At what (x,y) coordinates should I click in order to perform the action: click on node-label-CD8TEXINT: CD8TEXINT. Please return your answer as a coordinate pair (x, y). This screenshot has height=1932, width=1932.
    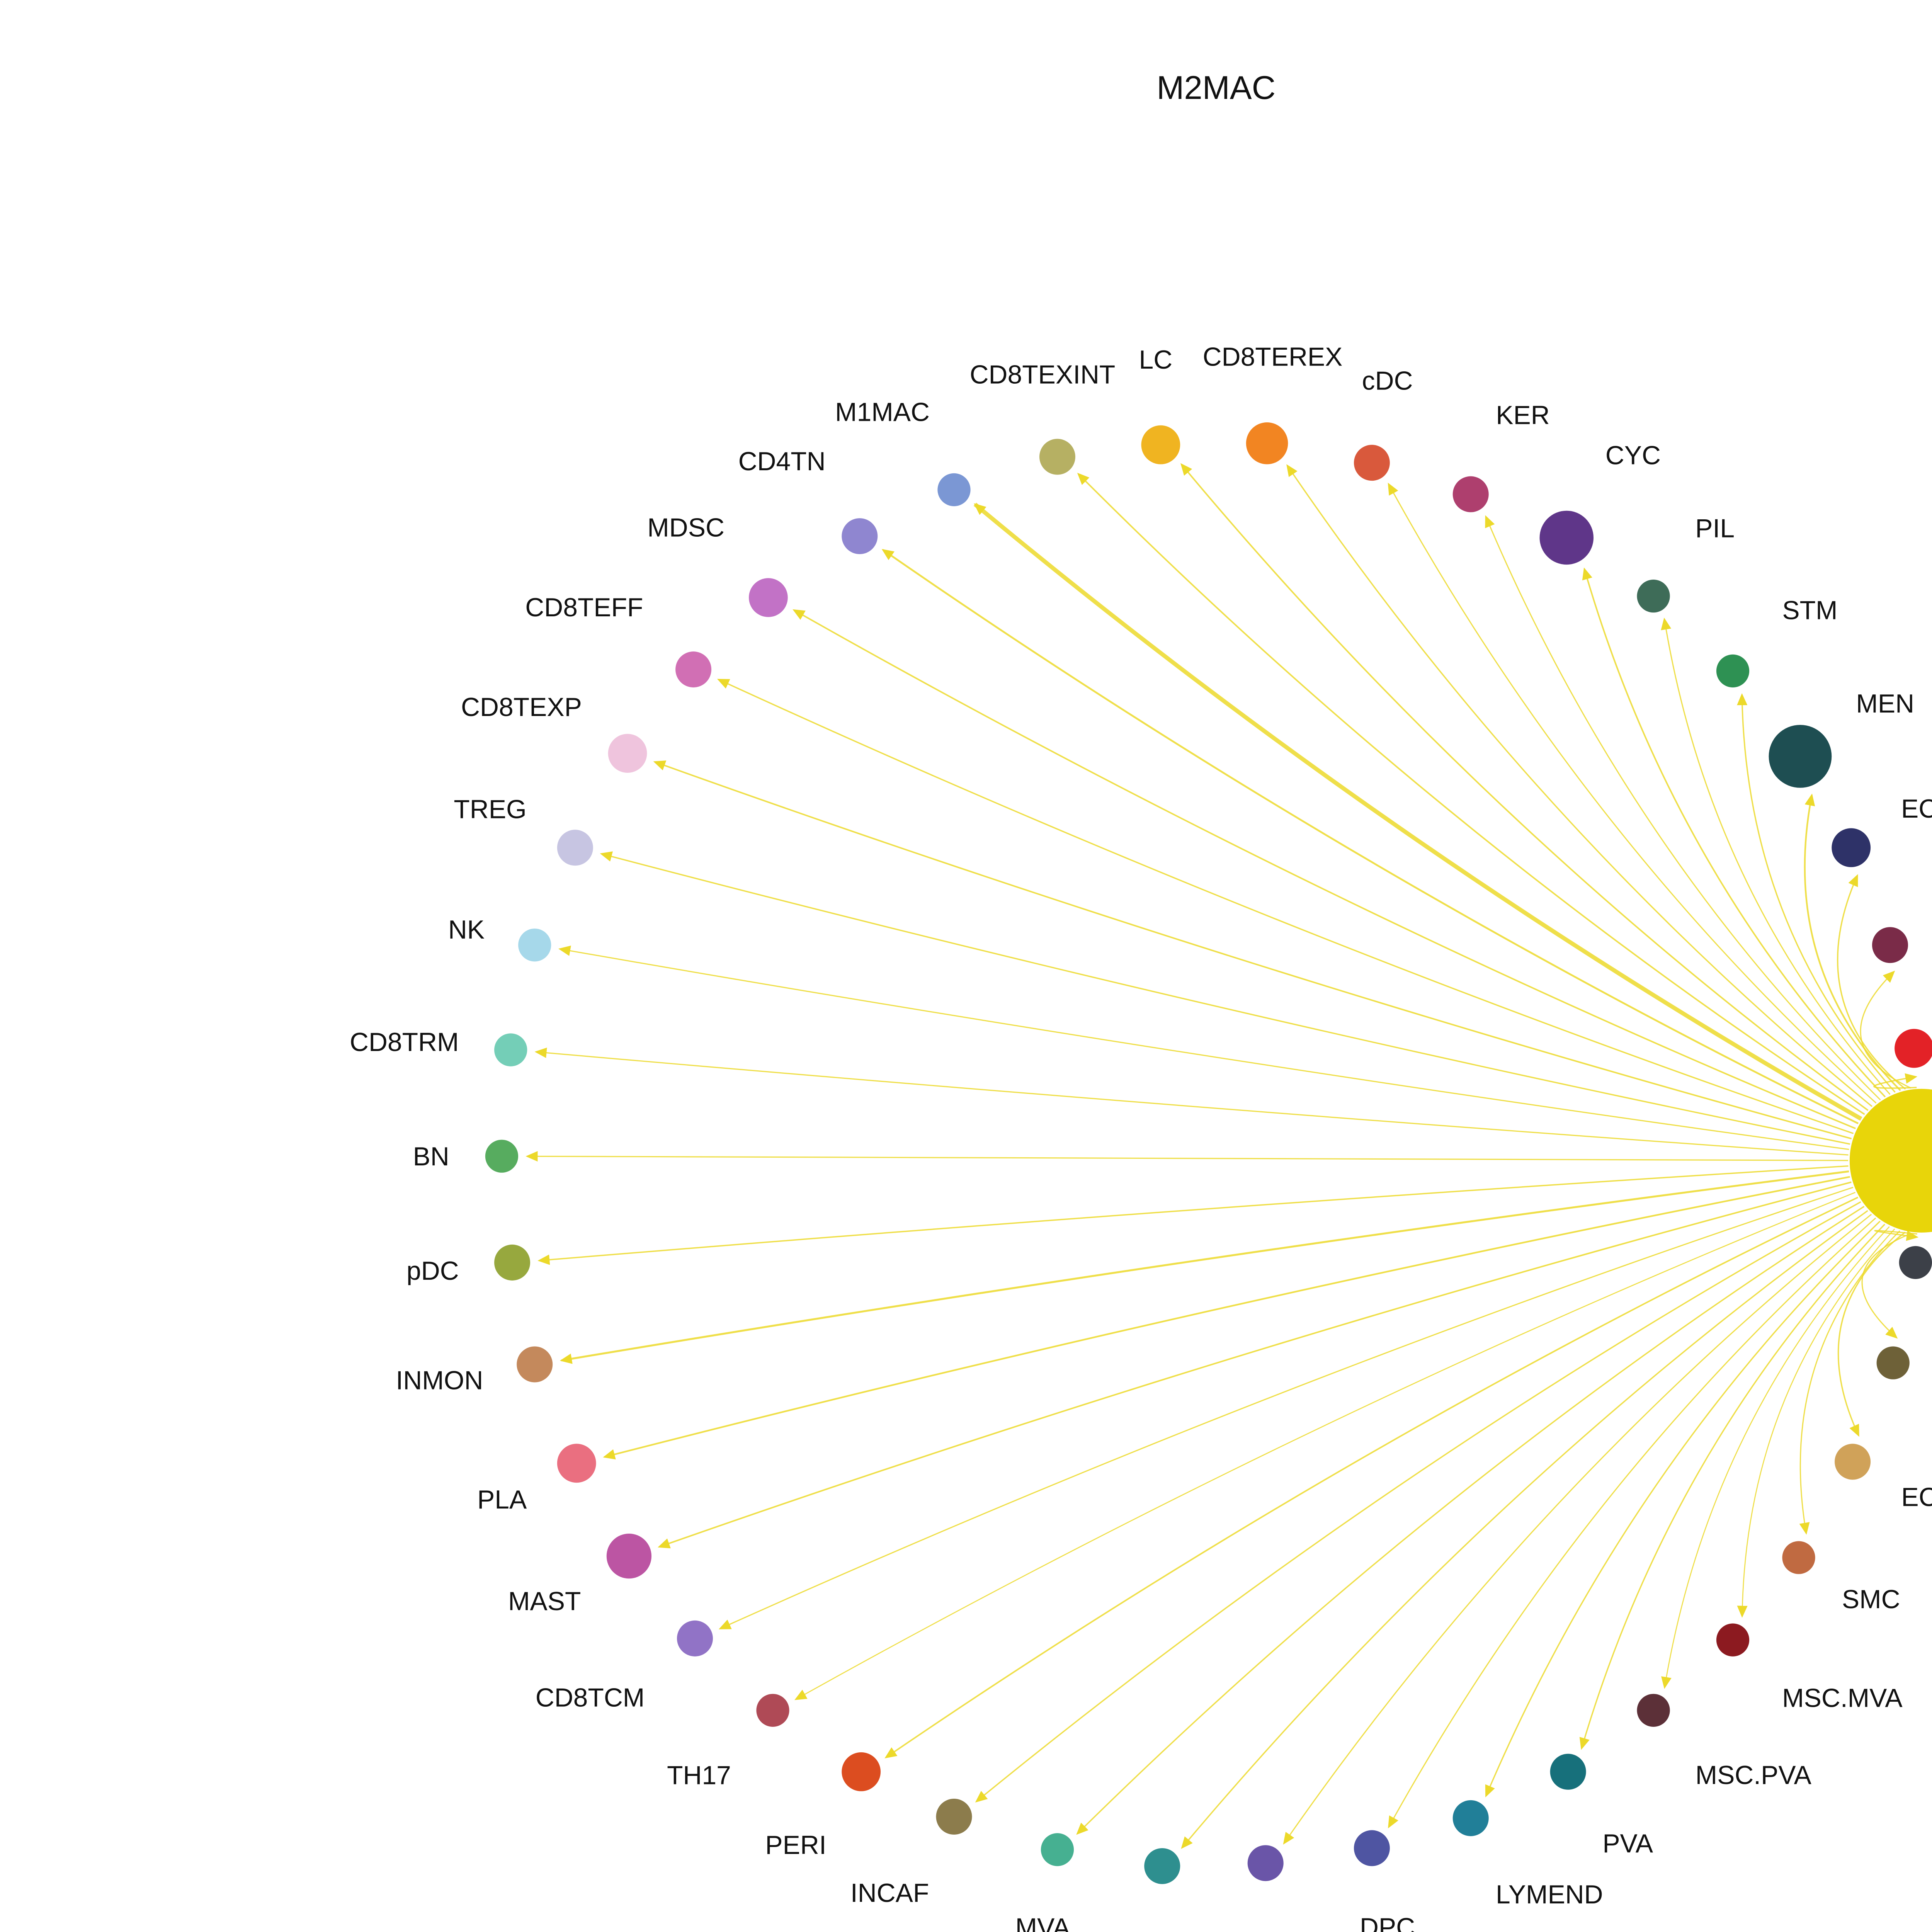
    Looking at the image, I should click on (1043, 375).